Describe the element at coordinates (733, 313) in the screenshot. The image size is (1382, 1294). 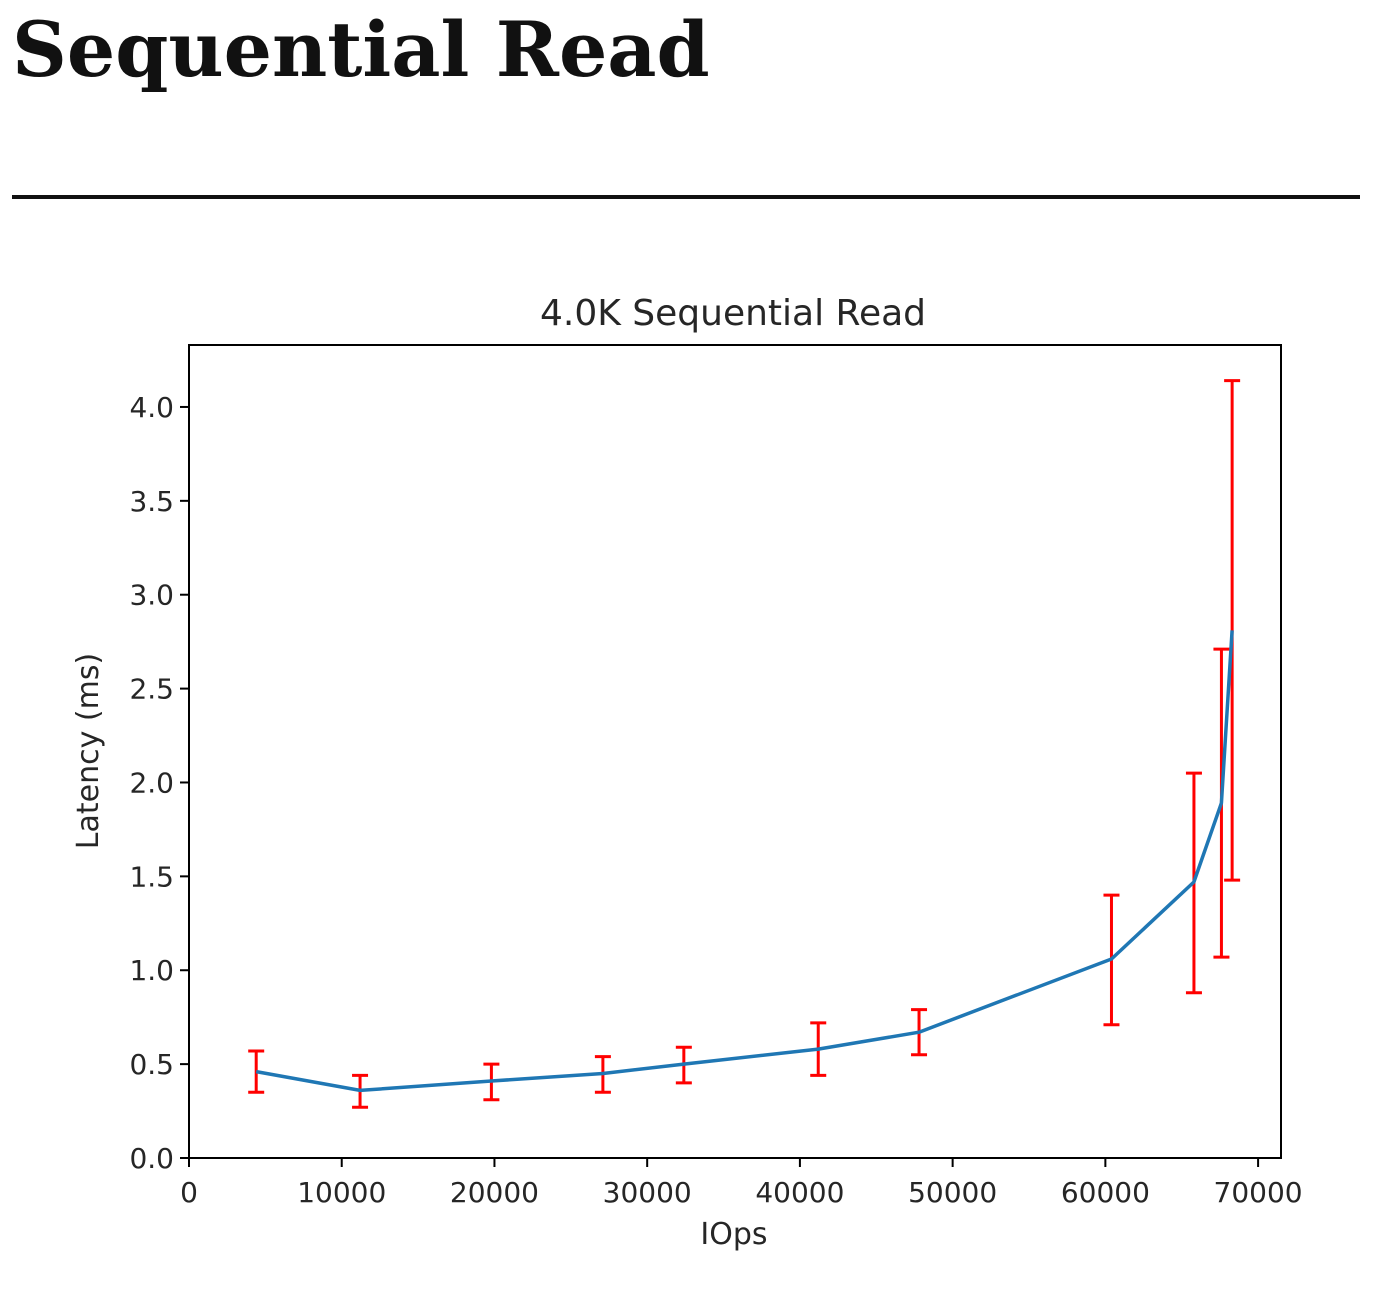
I see `chart-title: 4.0K Sequential Read` at that location.